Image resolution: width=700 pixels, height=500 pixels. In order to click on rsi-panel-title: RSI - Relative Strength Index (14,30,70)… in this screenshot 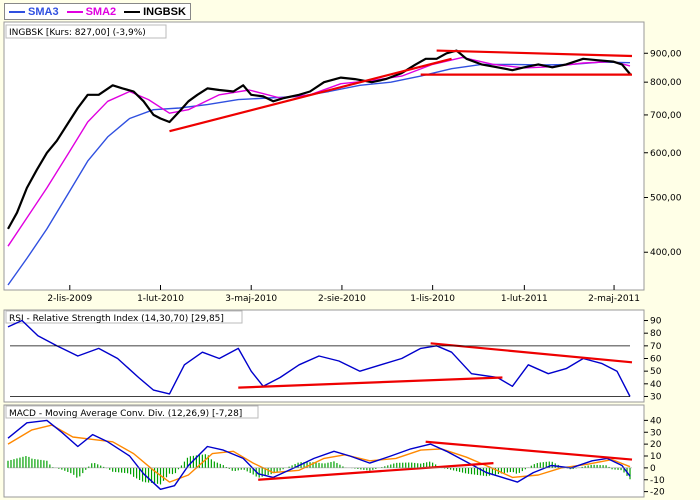, I will do `click(116, 319)`.